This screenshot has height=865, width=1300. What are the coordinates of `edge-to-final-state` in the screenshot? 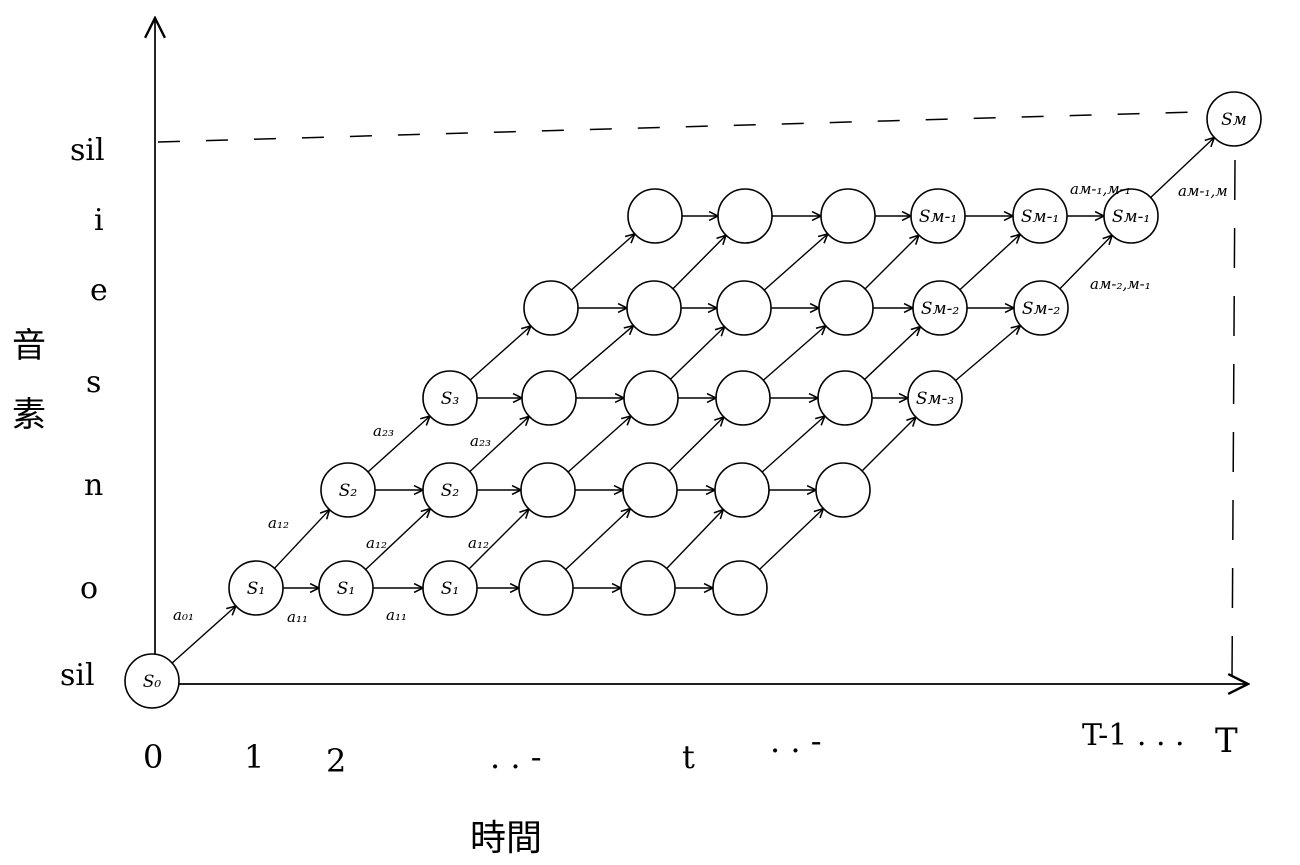 It's located at (1182, 168).